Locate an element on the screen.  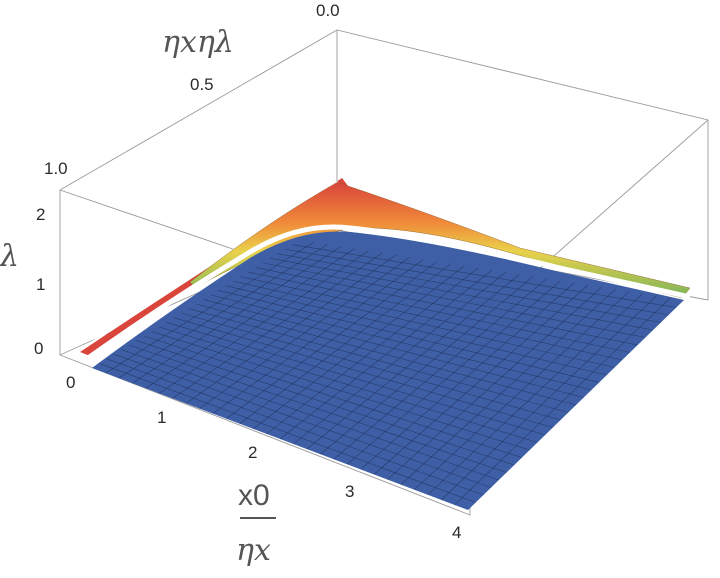
x-axis-label: x0 ηx is located at coordinates (256, 523).